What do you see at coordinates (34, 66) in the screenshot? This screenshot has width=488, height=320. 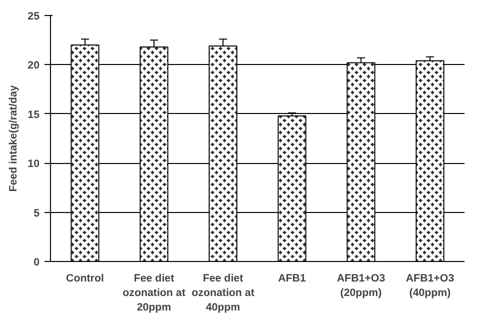 I see `y-tick-label: 20` at bounding box center [34, 66].